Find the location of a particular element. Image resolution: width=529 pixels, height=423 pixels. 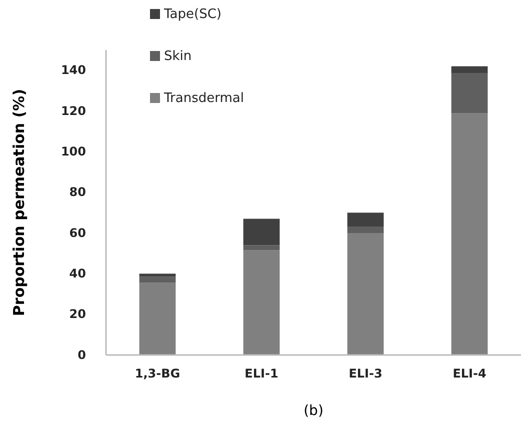

y-tick-label: 140 is located at coordinates (73, 70).